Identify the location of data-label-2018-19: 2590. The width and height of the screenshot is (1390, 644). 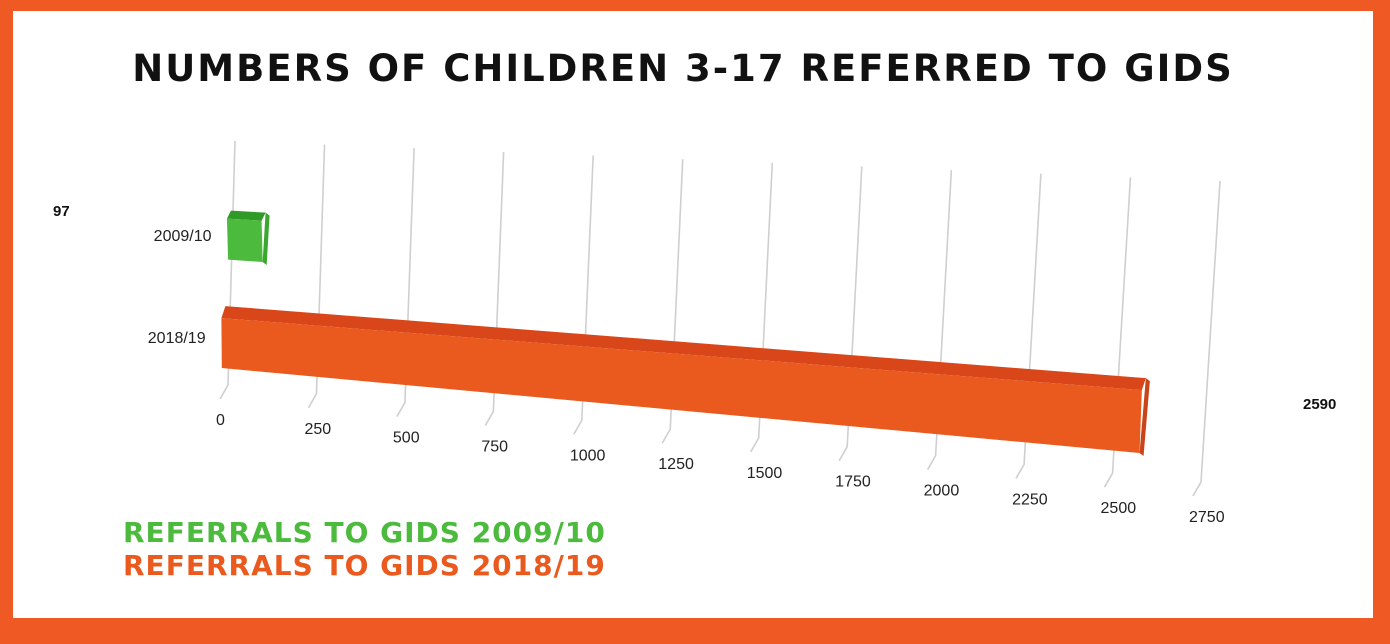
(1319, 404).